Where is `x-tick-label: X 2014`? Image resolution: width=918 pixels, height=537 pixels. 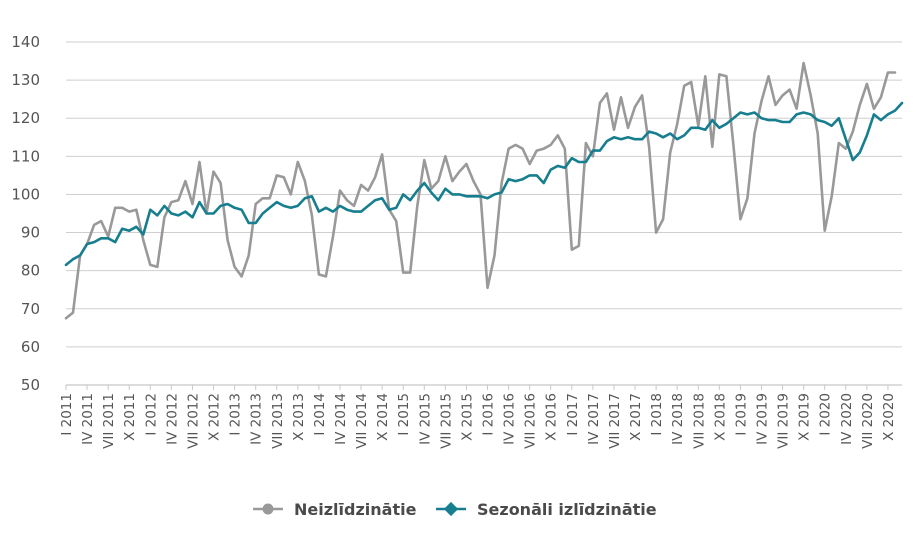
x-tick-label: X 2014 is located at coordinates (383, 417).